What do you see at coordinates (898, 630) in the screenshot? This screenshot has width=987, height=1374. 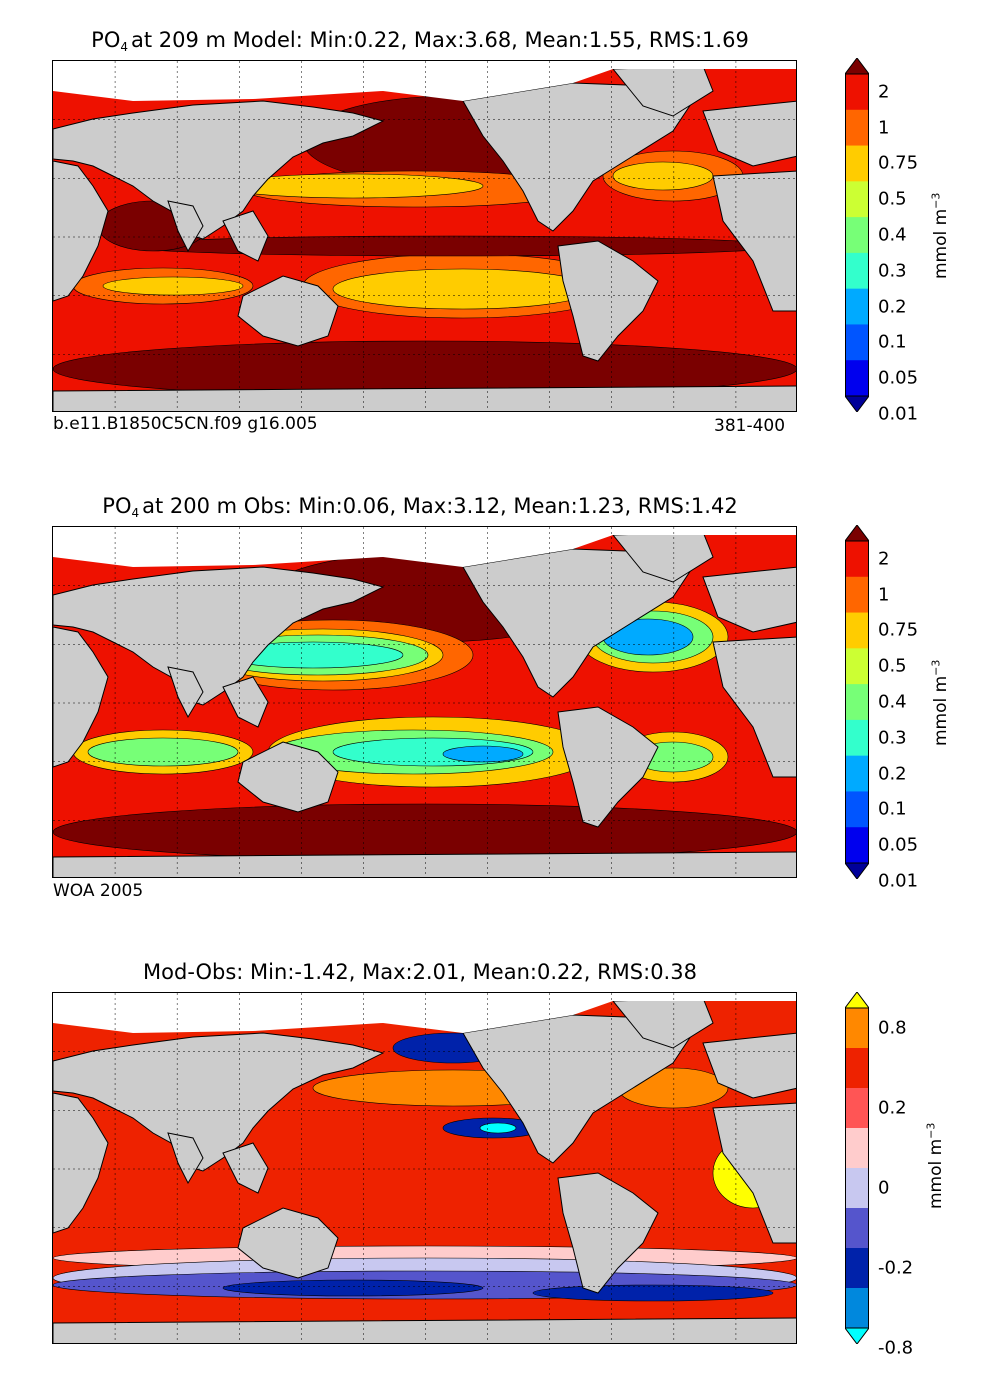 I see `colorbar-tick-label: 0.75` at bounding box center [898, 630].